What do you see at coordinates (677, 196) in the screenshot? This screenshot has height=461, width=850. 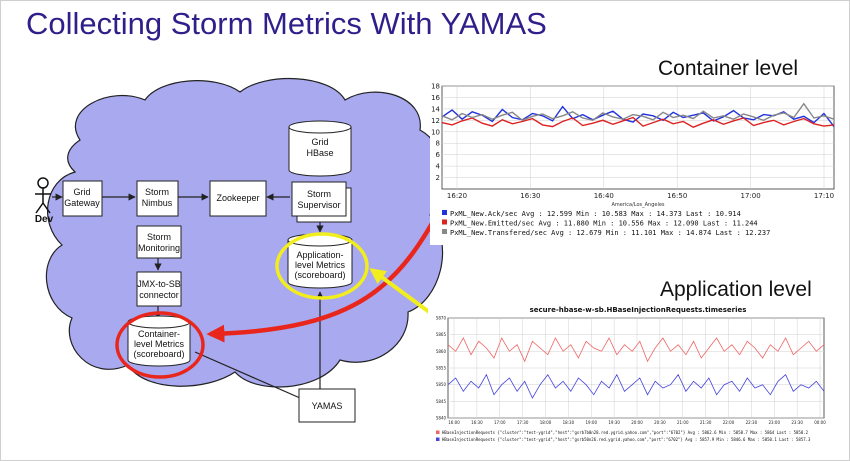 I see `container-chart-x-tick: 16:50` at bounding box center [677, 196].